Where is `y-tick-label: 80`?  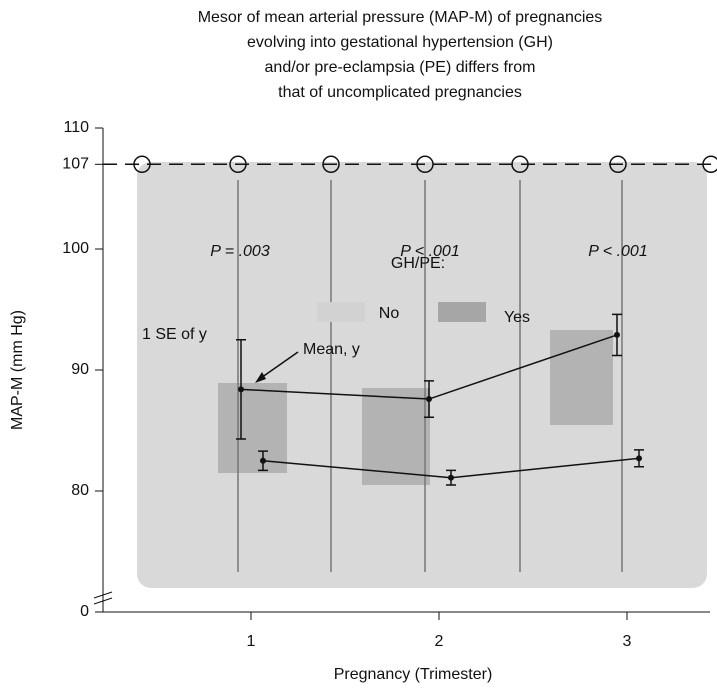 y-tick-label: 80 is located at coordinates (80, 490).